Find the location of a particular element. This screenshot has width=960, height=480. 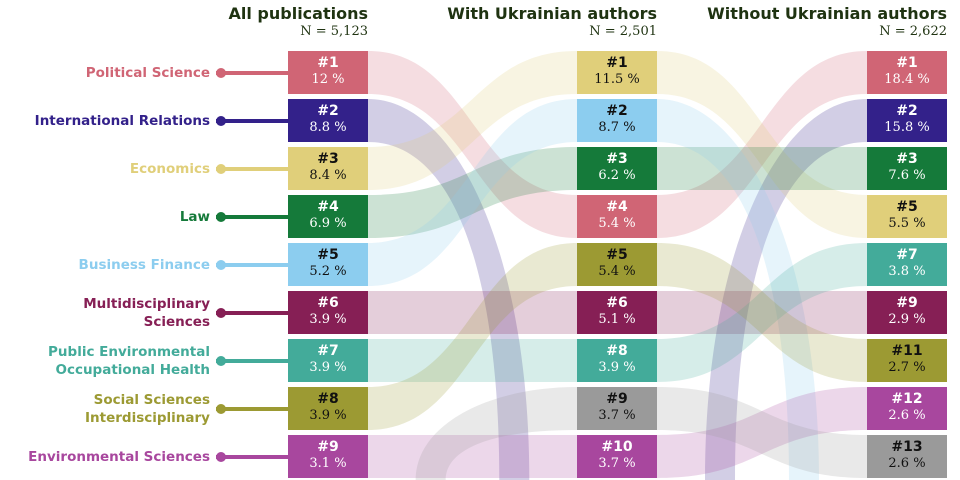

rank-box: #5 5.5 % is located at coordinates (907, 216).